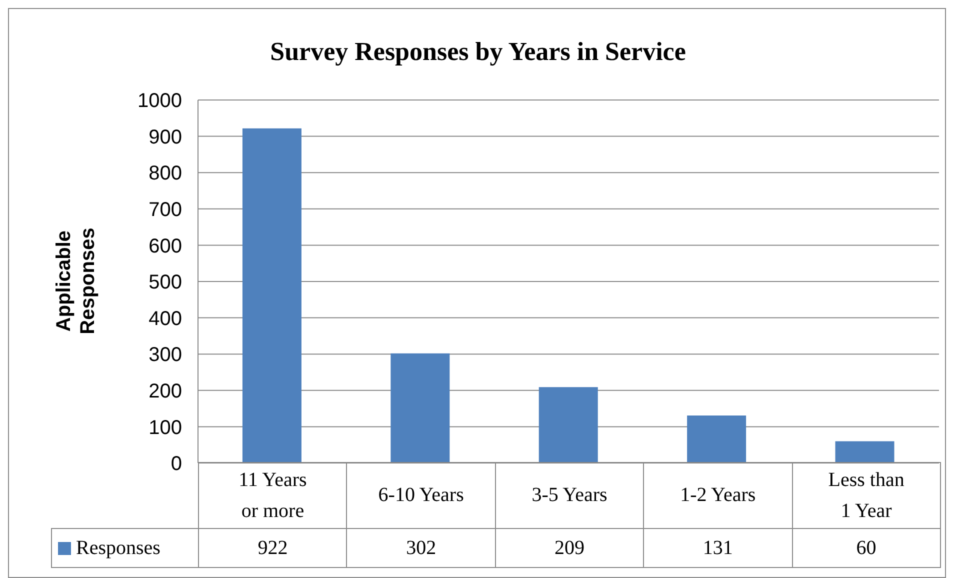  Describe the element at coordinates (569, 548) in the screenshot. I see `data-label: 209` at that location.